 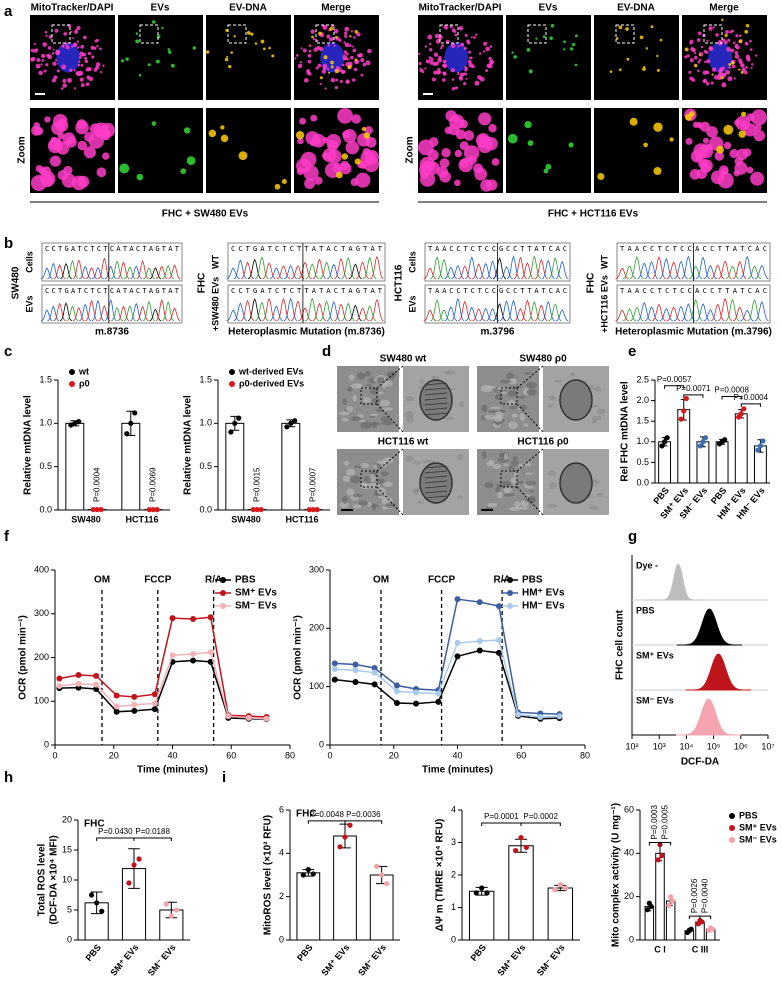 I want to click on caption: Heteroplasmic Mutation (m.8736), so click(x=306, y=332).